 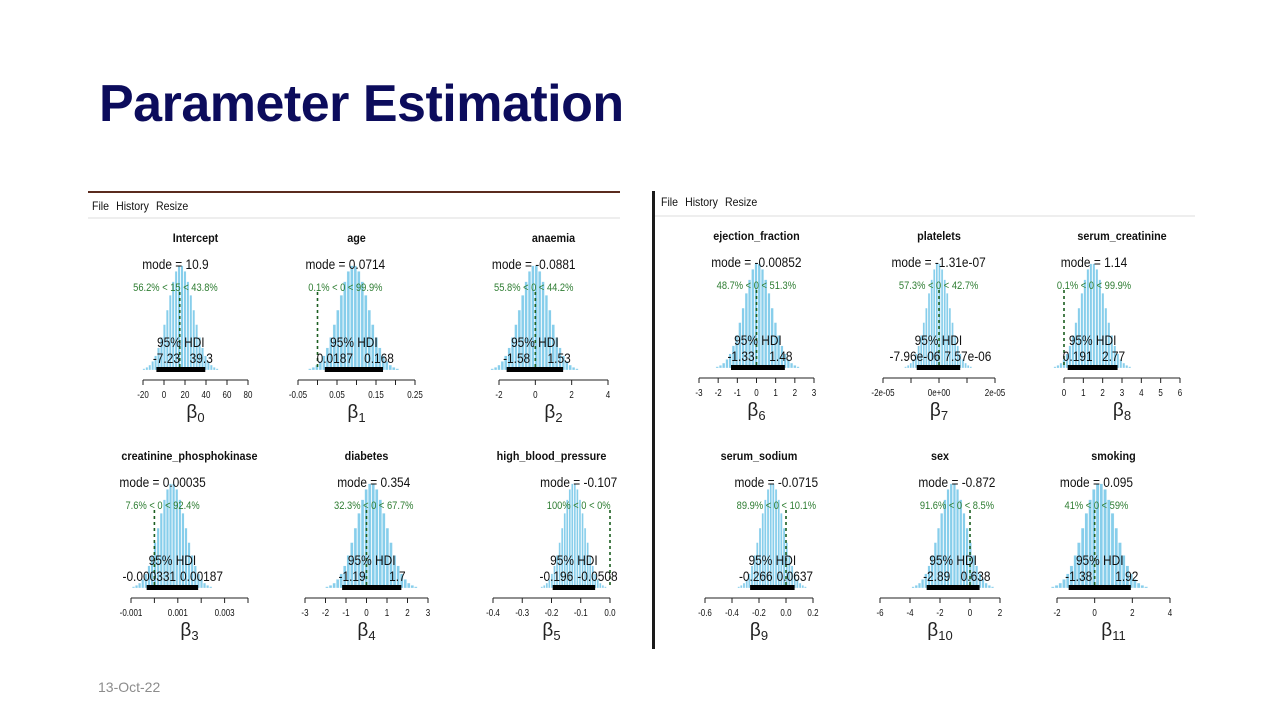 What do you see at coordinates (698, 392) in the screenshot?
I see `x-tick-label: -3` at bounding box center [698, 392].